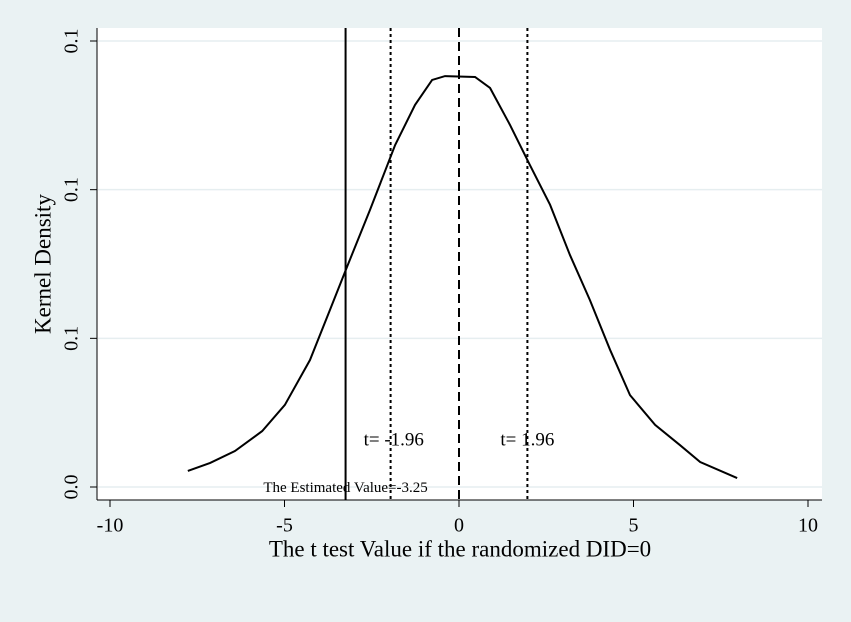  Describe the element at coordinates (284, 526) in the screenshot. I see `x-tick-label: -5` at that location.